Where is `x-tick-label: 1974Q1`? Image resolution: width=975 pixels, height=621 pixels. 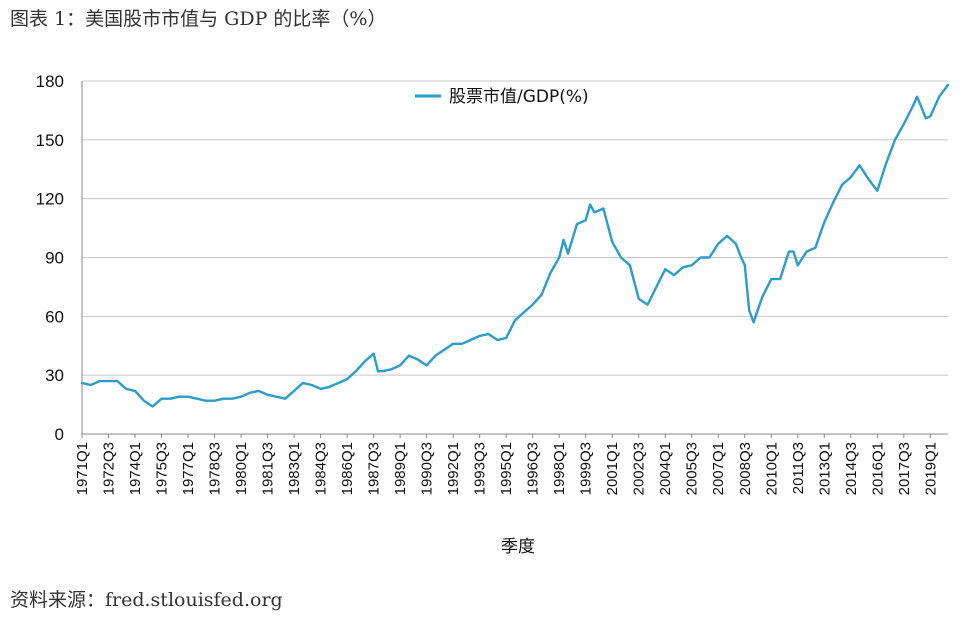 x-tick-label: 1974Q1 is located at coordinates (135, 468).